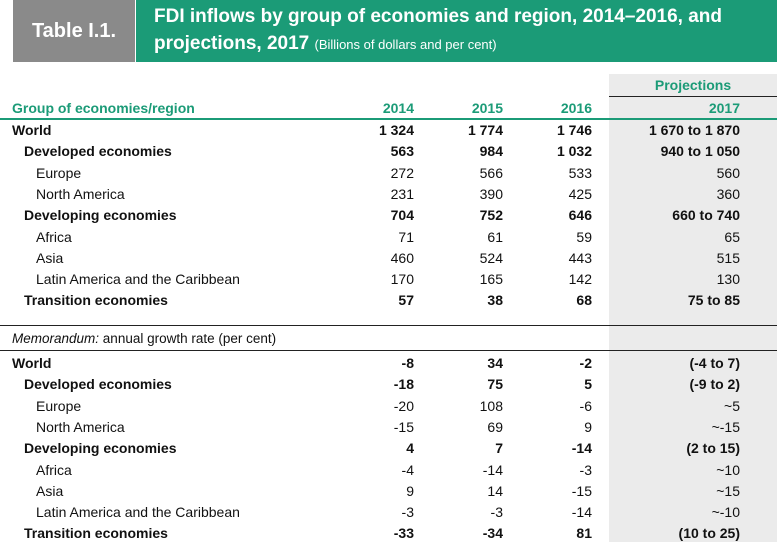  Describe the element at coordinates (402, 215) in the screenshot. I see `cell-2014: 704` at that location.